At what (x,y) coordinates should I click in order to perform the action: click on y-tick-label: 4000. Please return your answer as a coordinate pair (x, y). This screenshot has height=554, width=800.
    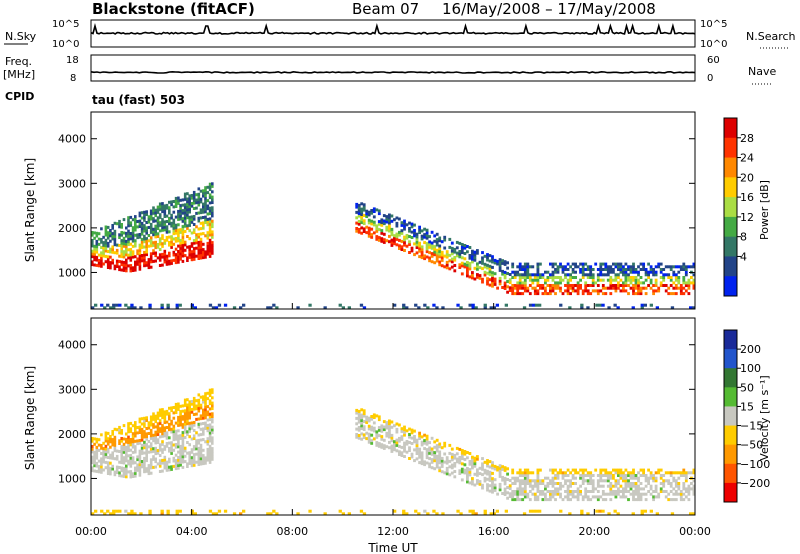
    Looking at the image, I should click on (72, 139).